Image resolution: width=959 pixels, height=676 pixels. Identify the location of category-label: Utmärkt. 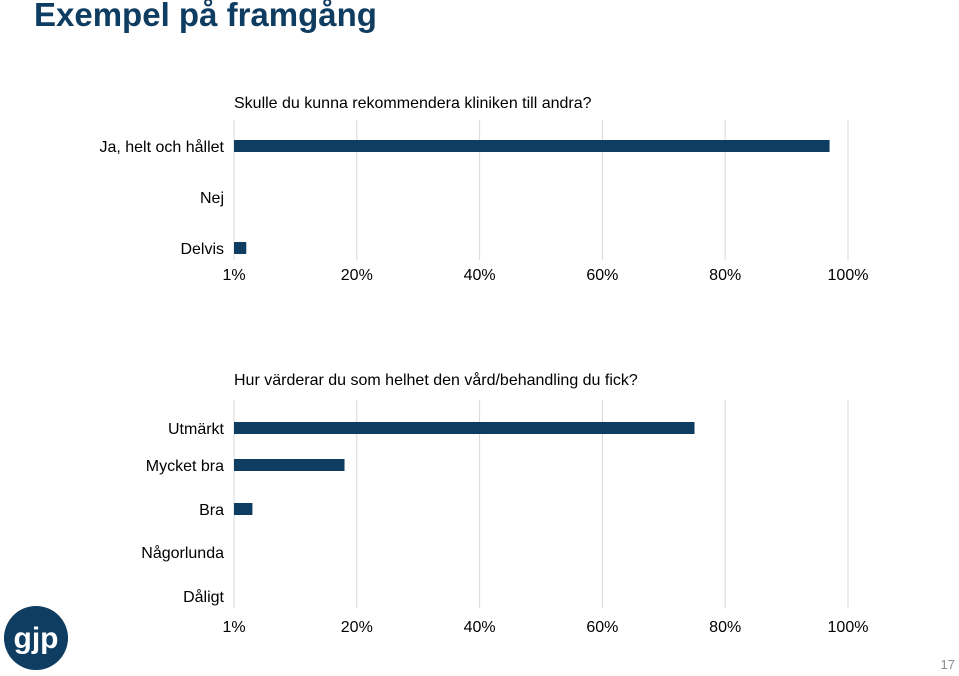
(196, 429).